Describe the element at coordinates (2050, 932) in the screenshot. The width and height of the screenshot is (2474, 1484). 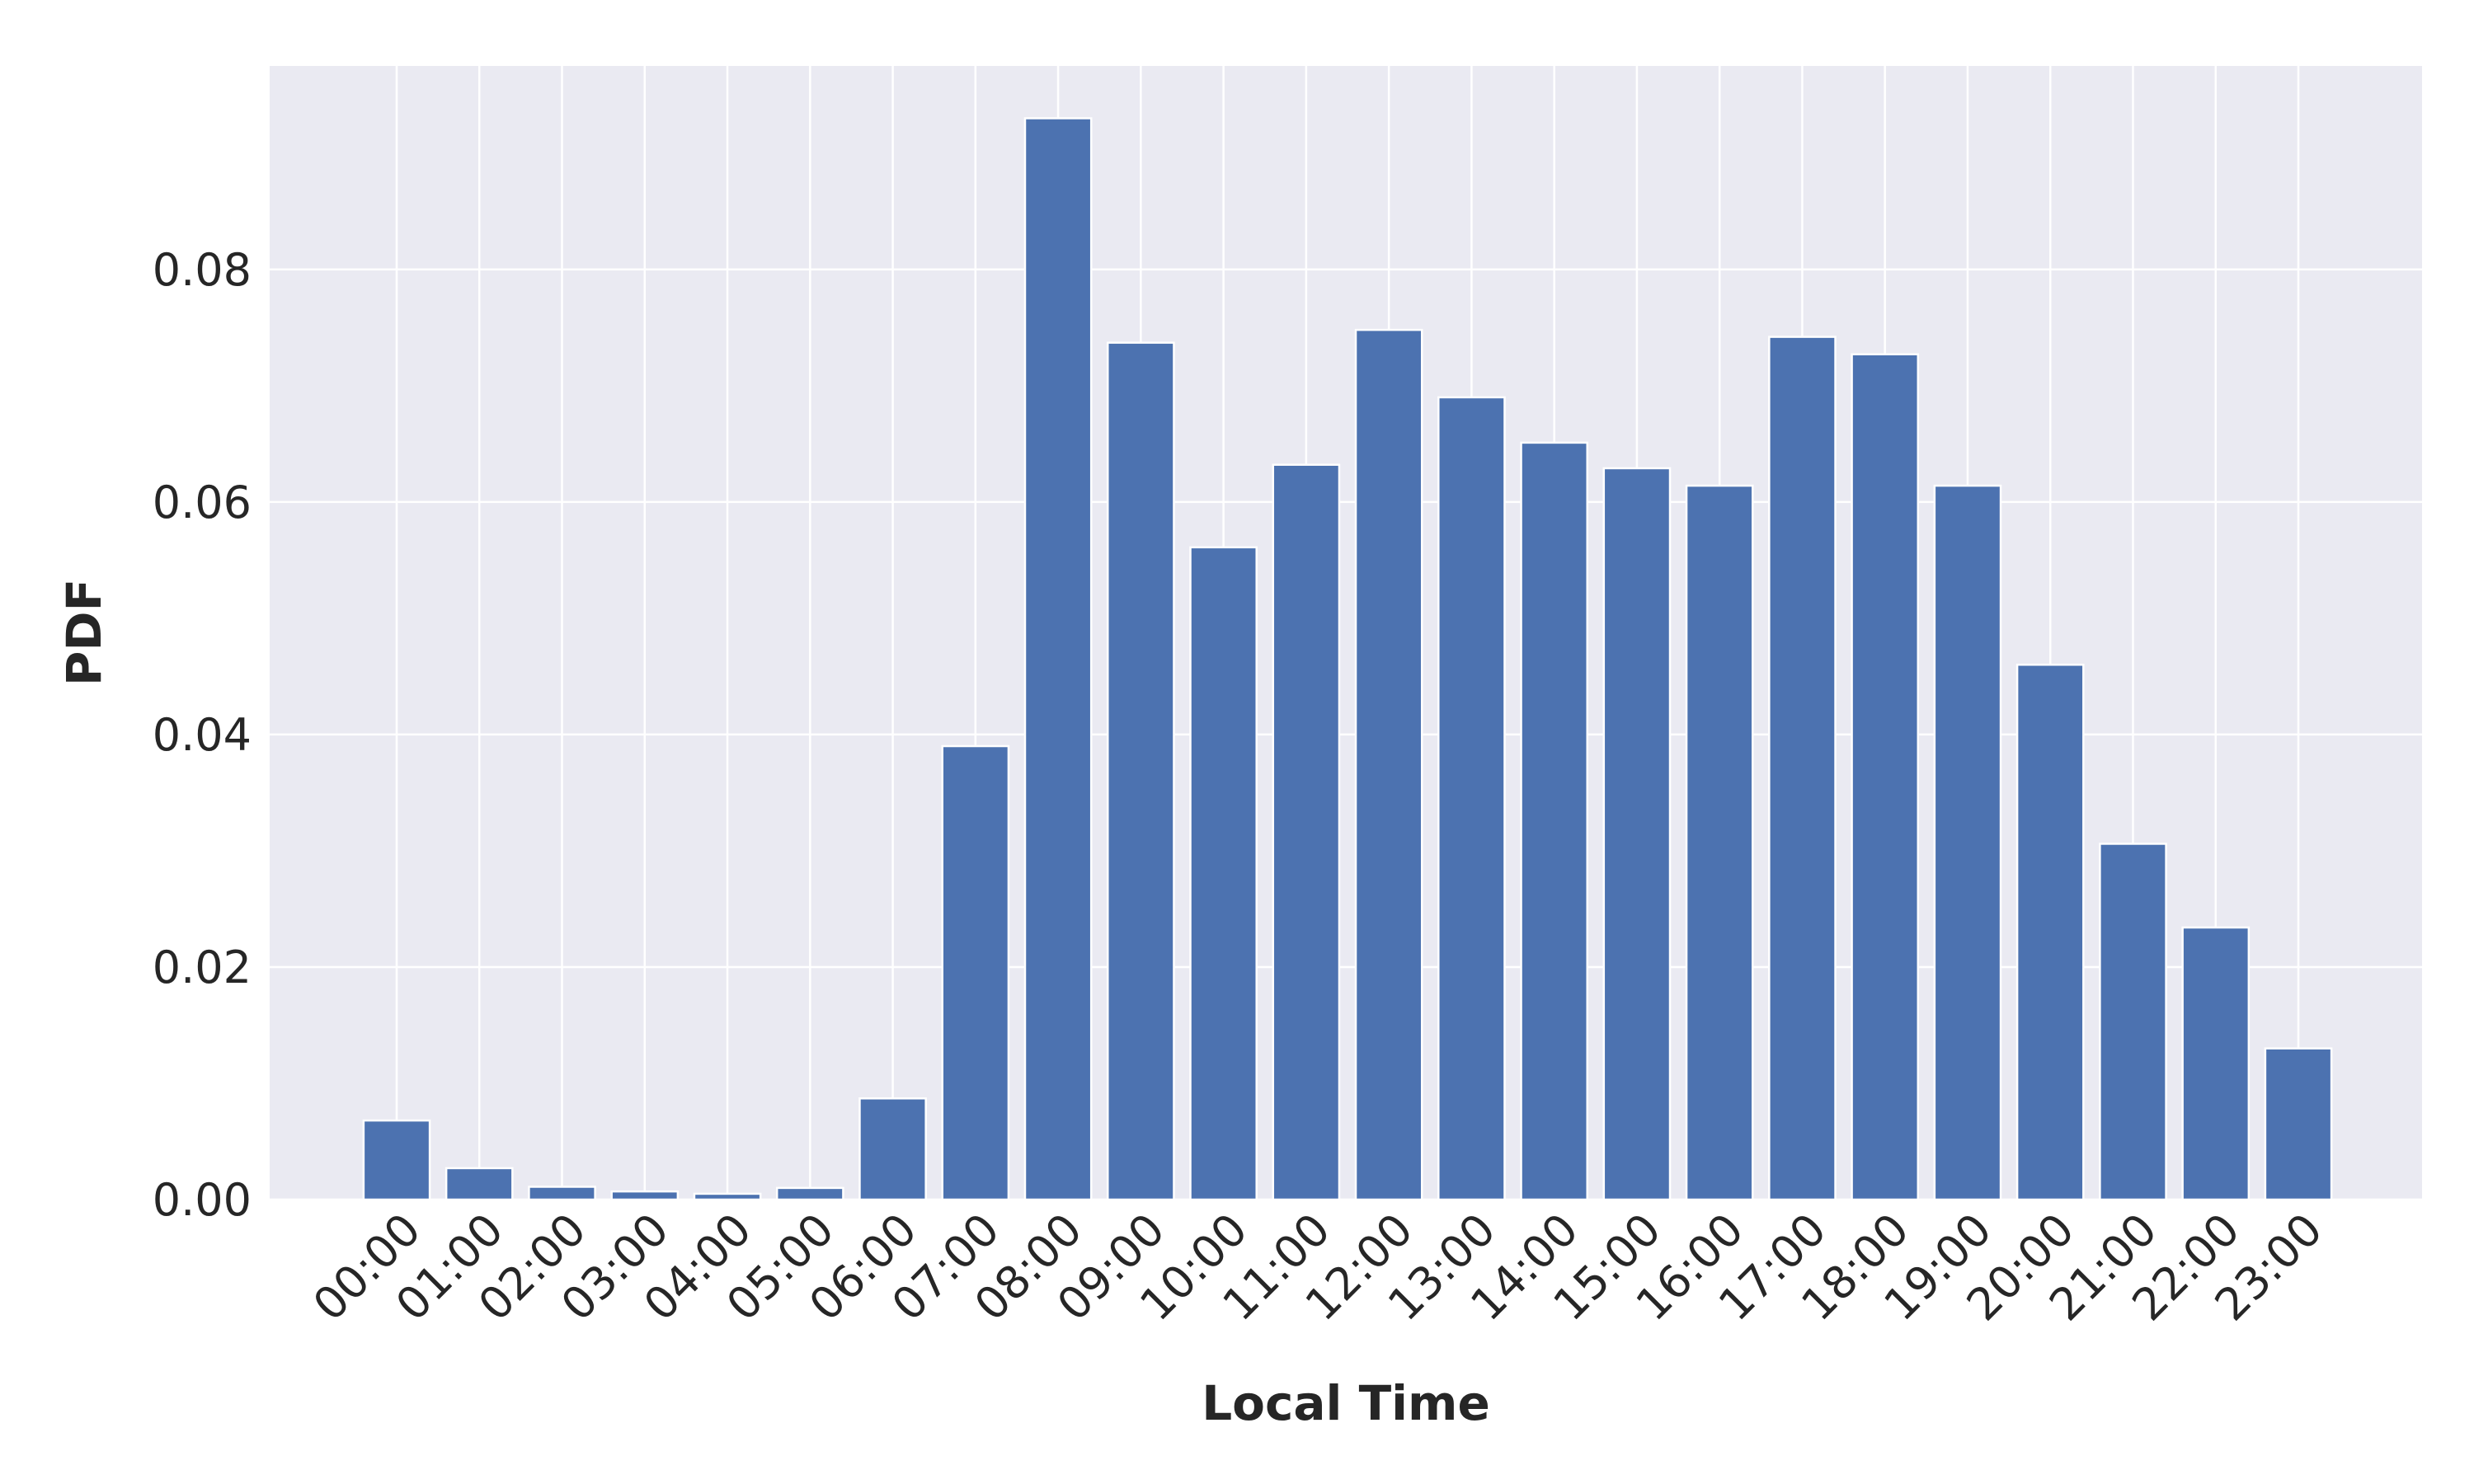
I see `bar-2000` at that location.